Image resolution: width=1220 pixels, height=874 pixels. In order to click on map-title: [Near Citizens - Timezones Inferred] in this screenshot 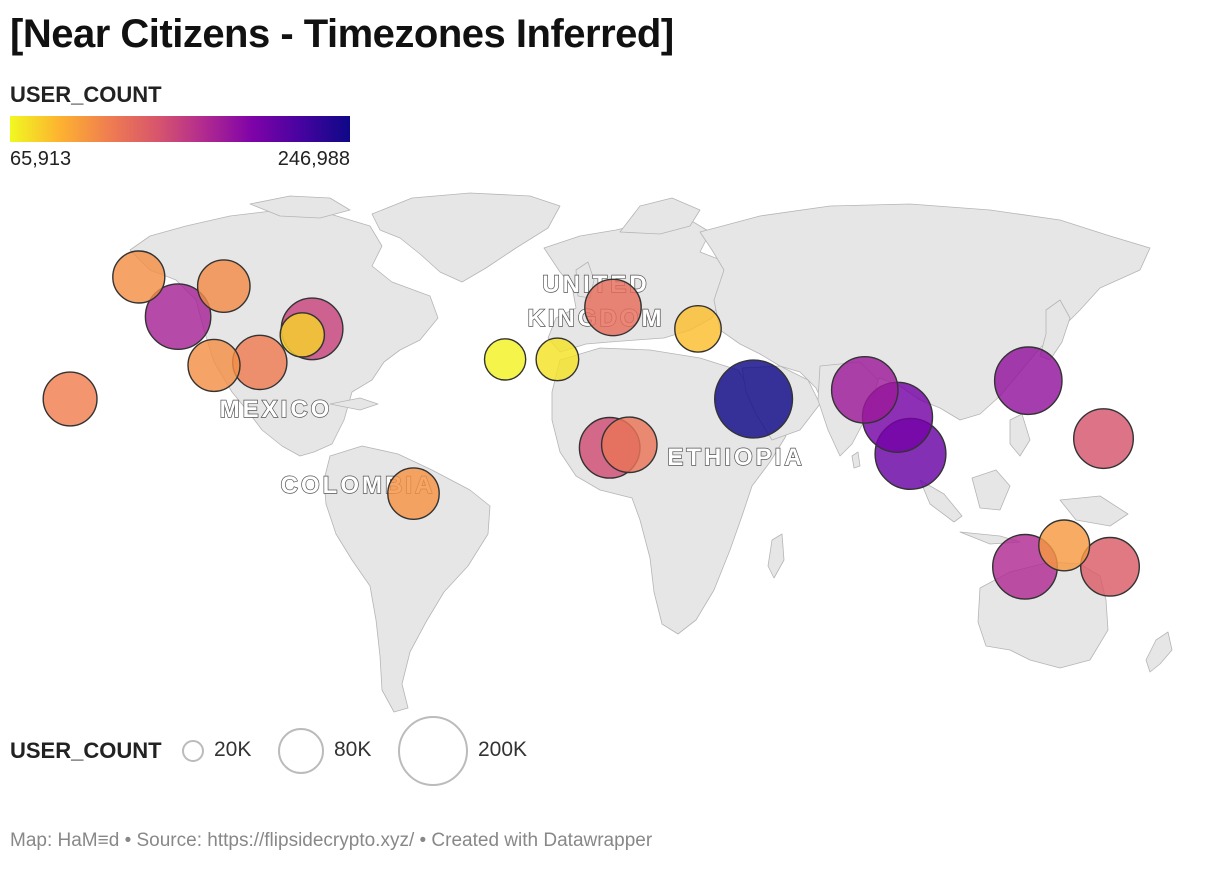, I will do `click(342, 34)`.